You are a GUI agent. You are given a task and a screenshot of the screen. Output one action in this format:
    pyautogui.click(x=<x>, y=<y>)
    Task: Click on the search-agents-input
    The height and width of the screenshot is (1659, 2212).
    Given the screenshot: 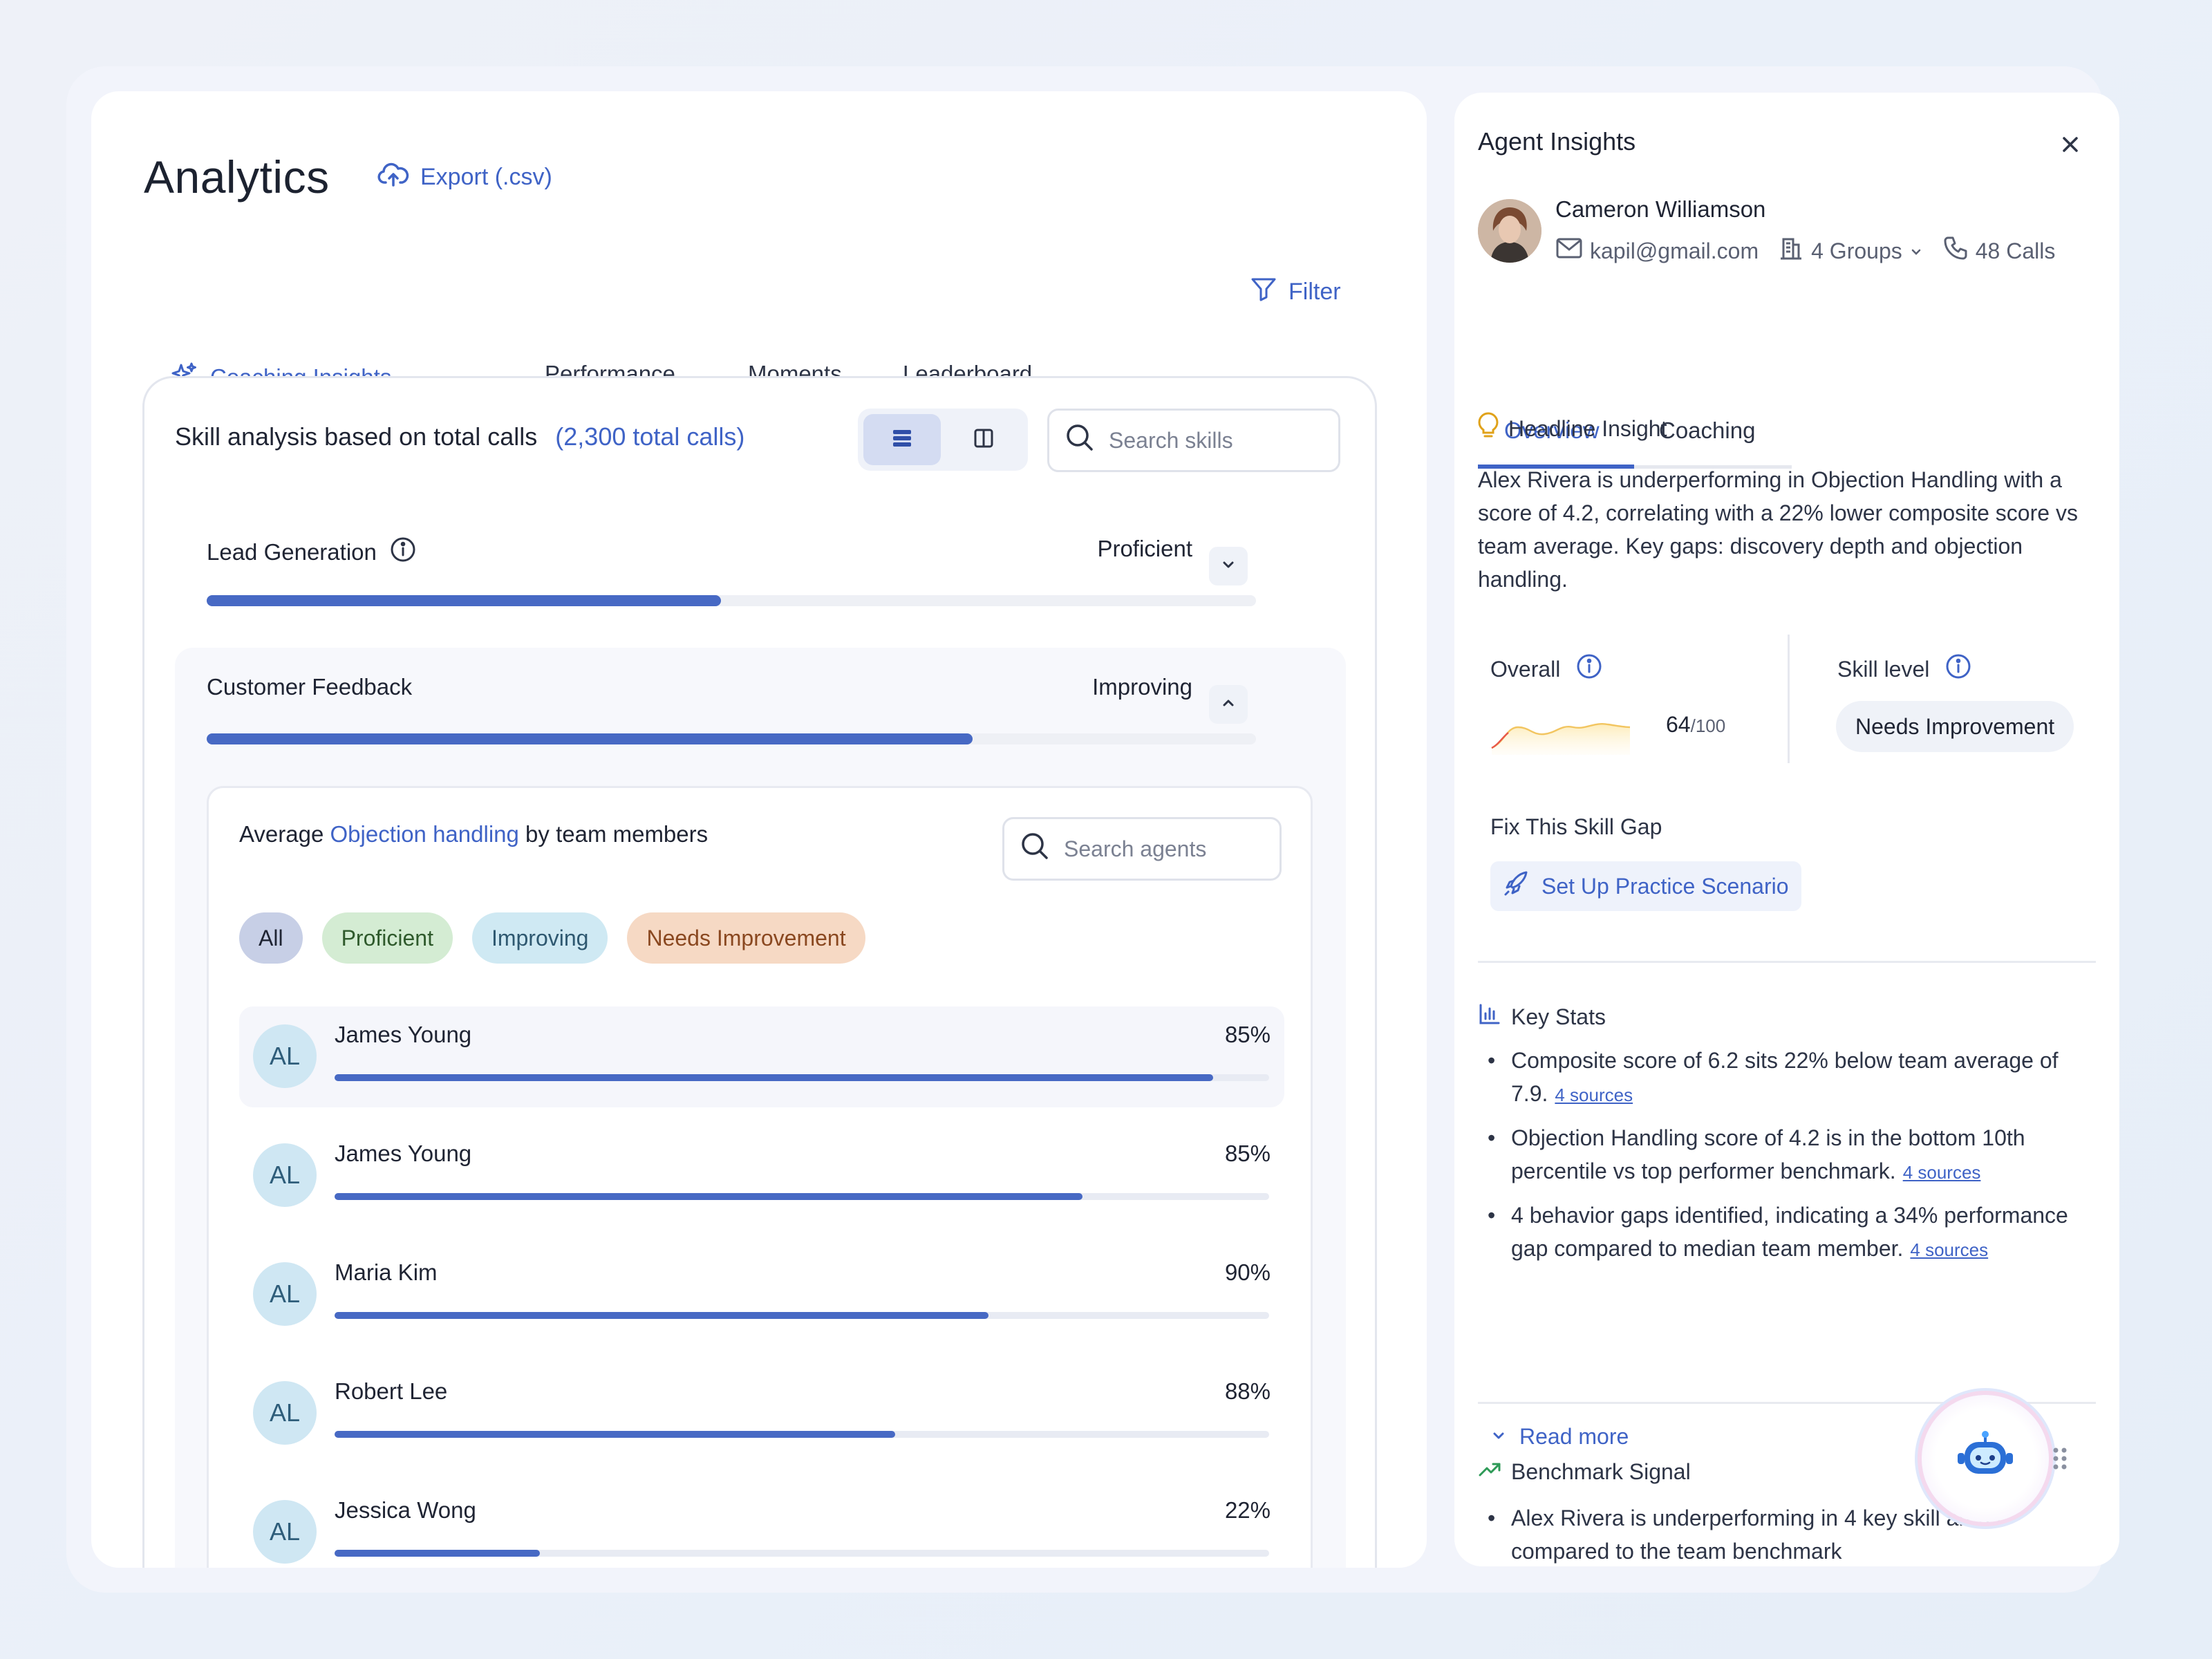 What is the action you would take?
    pyautogui.click(x=1172, y=849)
    